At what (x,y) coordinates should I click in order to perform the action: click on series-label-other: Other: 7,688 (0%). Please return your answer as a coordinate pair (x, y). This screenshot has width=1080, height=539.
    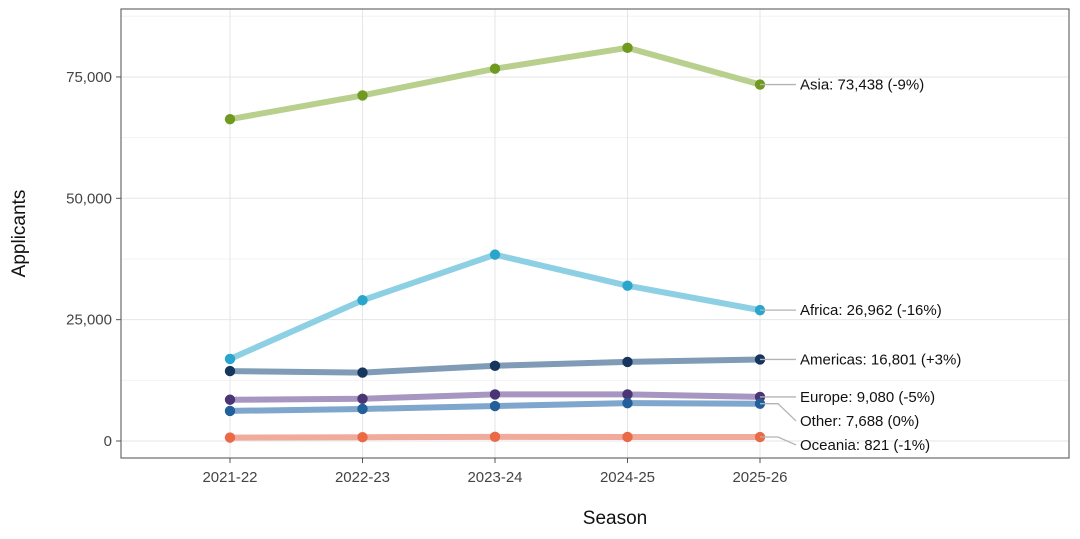
    Looking at the image, I should click on (859, 421).